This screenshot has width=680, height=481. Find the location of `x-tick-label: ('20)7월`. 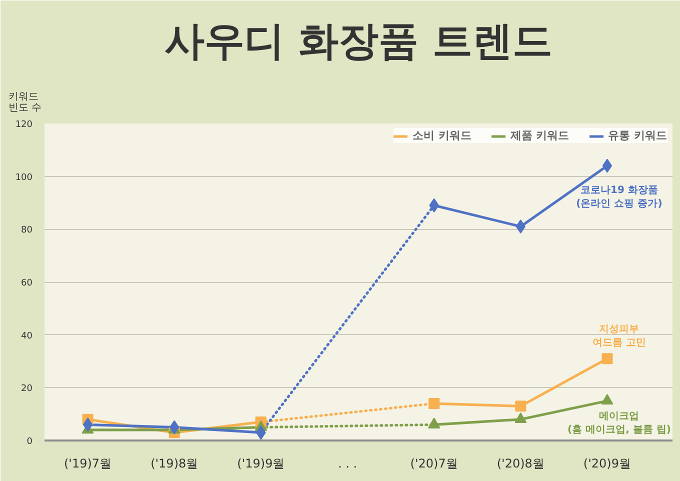

x-tick-label: ('20)7월 is located at coordinates (434, 463).